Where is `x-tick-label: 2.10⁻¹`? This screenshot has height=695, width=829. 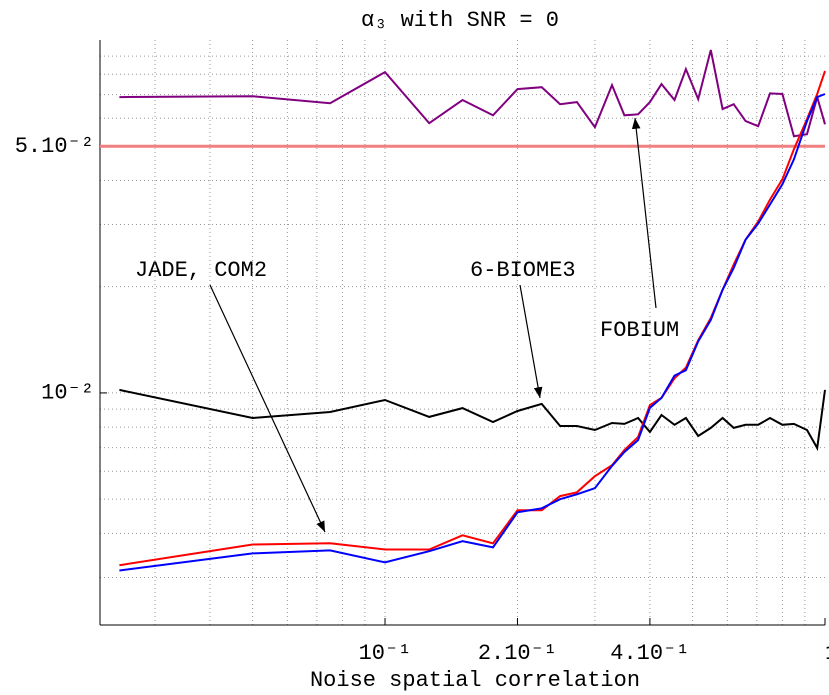 x-tick-label: 2.10⁻¹ is located at coordinates (517, 653).